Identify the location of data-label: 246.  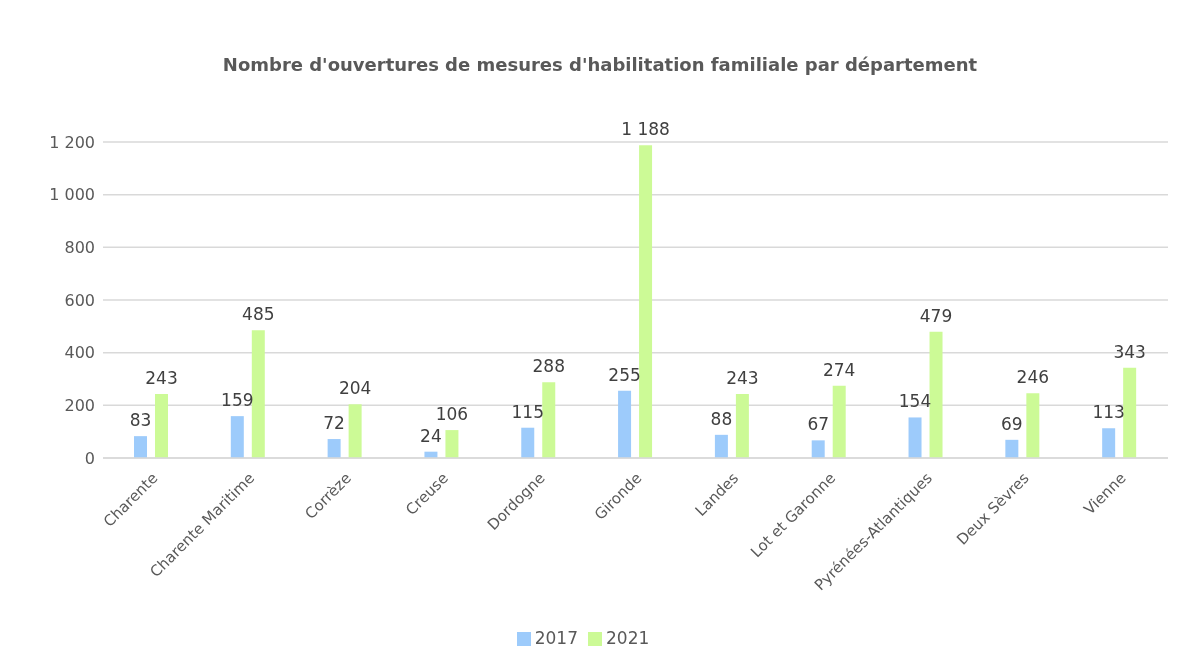
(1033, 377).